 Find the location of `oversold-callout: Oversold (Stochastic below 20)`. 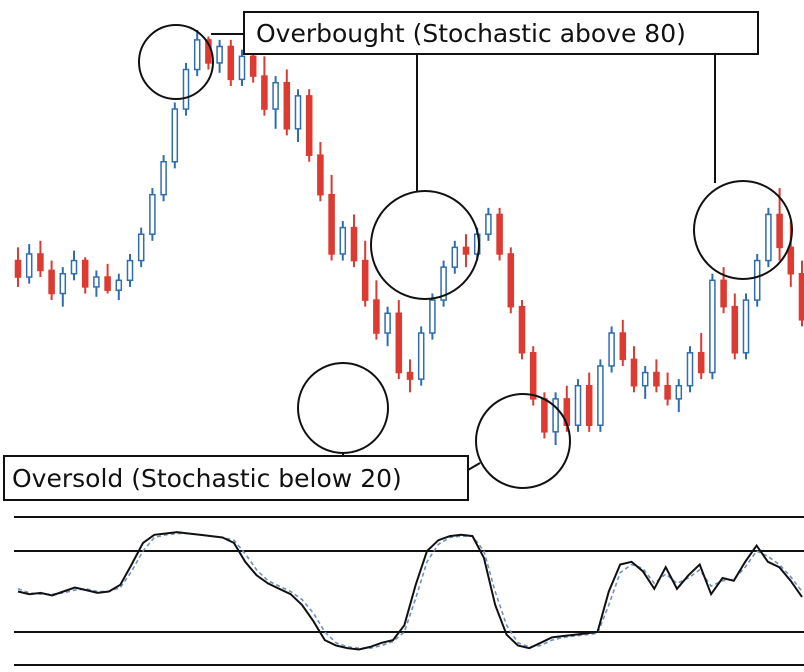

oversold-callout: Oversold (Stochastic below 20) is located at coordinates (236, 478).